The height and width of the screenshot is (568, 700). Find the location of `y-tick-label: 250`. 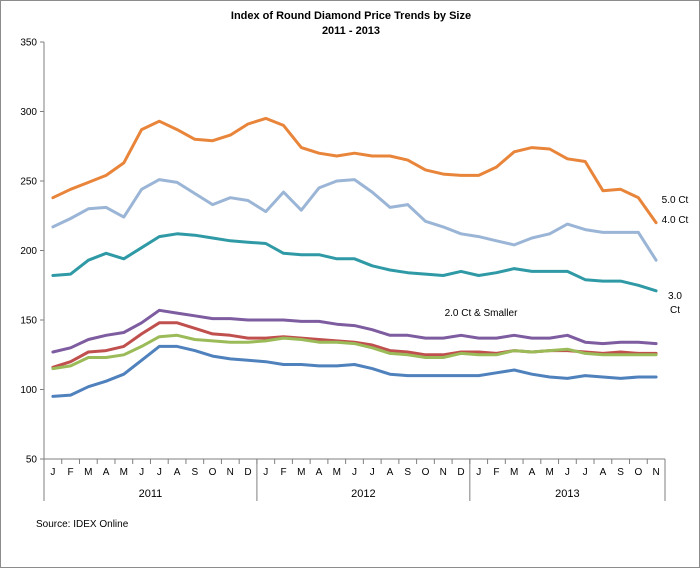

y-tick-label: 250 is located at coordinates (28, 182).